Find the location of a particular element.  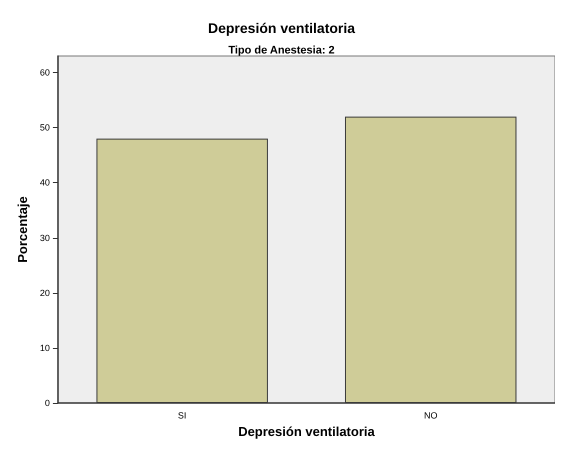

y-tick-label: 50 is located at coordinates (45, 127).